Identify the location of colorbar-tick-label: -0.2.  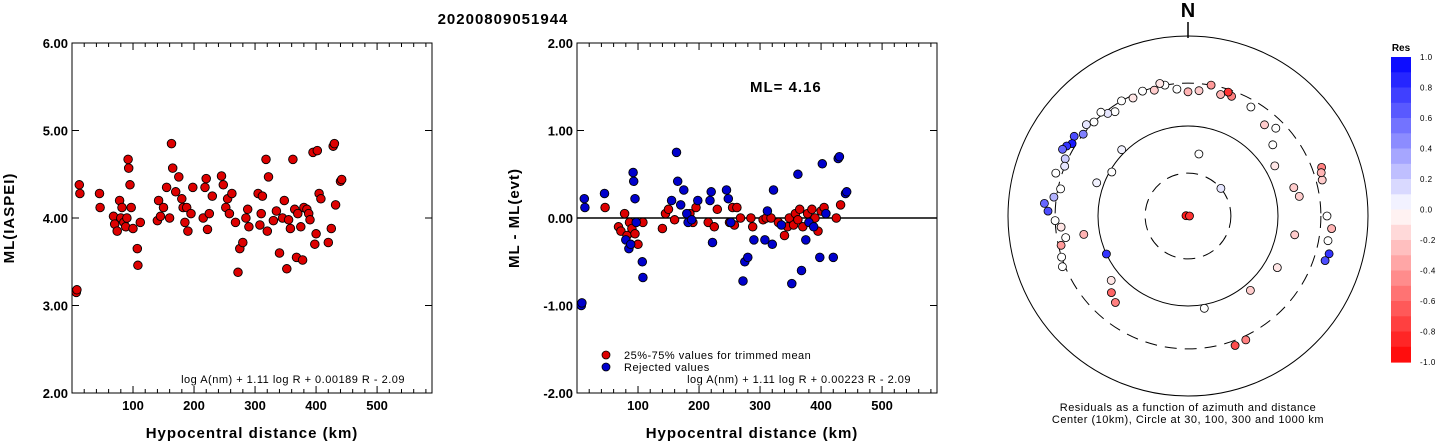
(1428, 240).